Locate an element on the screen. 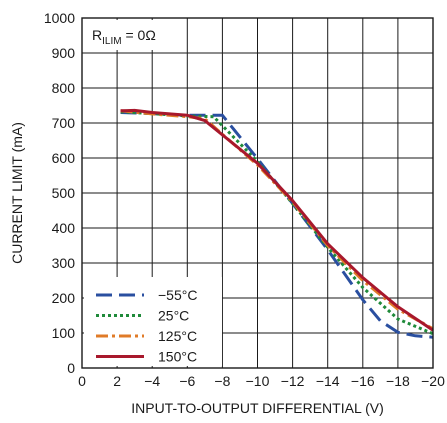  annotation-rilim: RILIM = 0Ω is located at coordinates (124, 37).